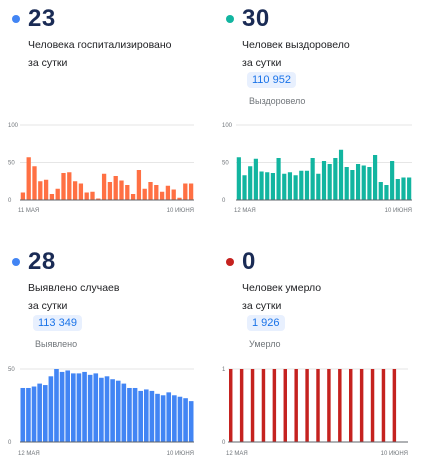 Image resolution: width=430 pixels, height=473 pixels. I want to click on recovered-dot-icon, so click(230, 19).